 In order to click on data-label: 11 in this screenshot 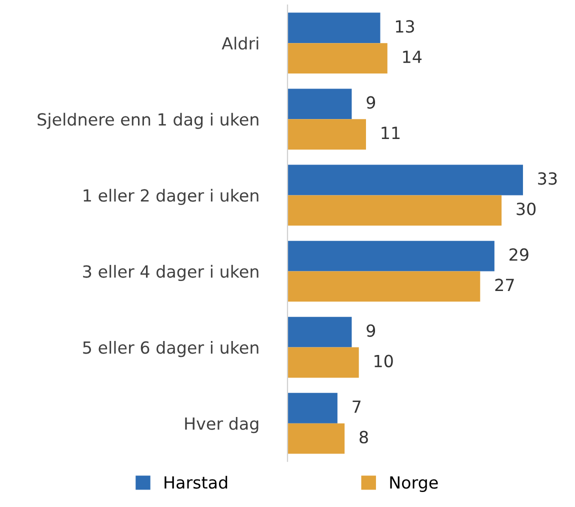, I will do `click(391, 132)`.